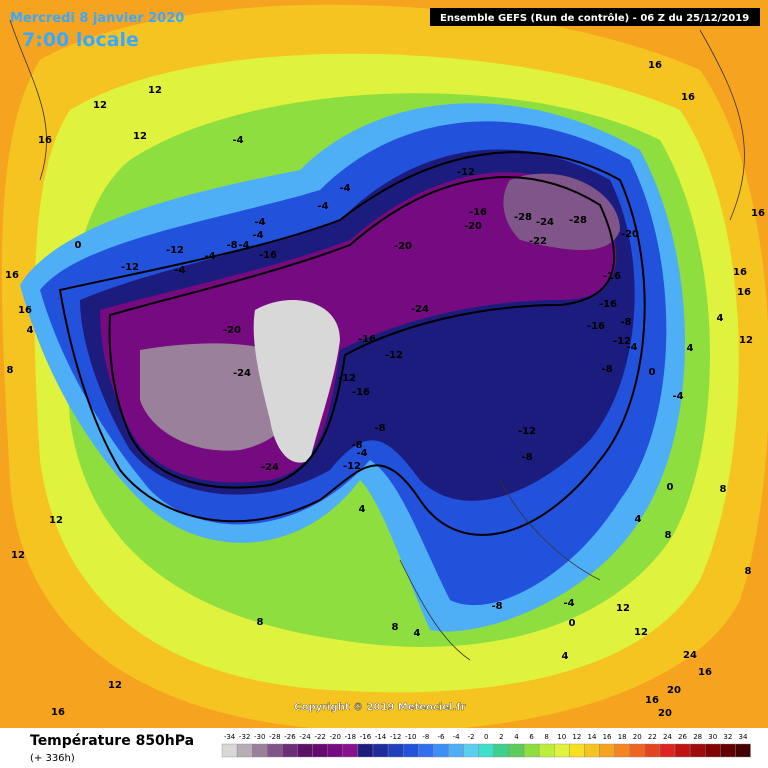  What do you see at coordinates (379, 707) in the screenshot?
I see `copyright: Copyright © 2019 Meteociel.fr` at bounding box center [379, 707].